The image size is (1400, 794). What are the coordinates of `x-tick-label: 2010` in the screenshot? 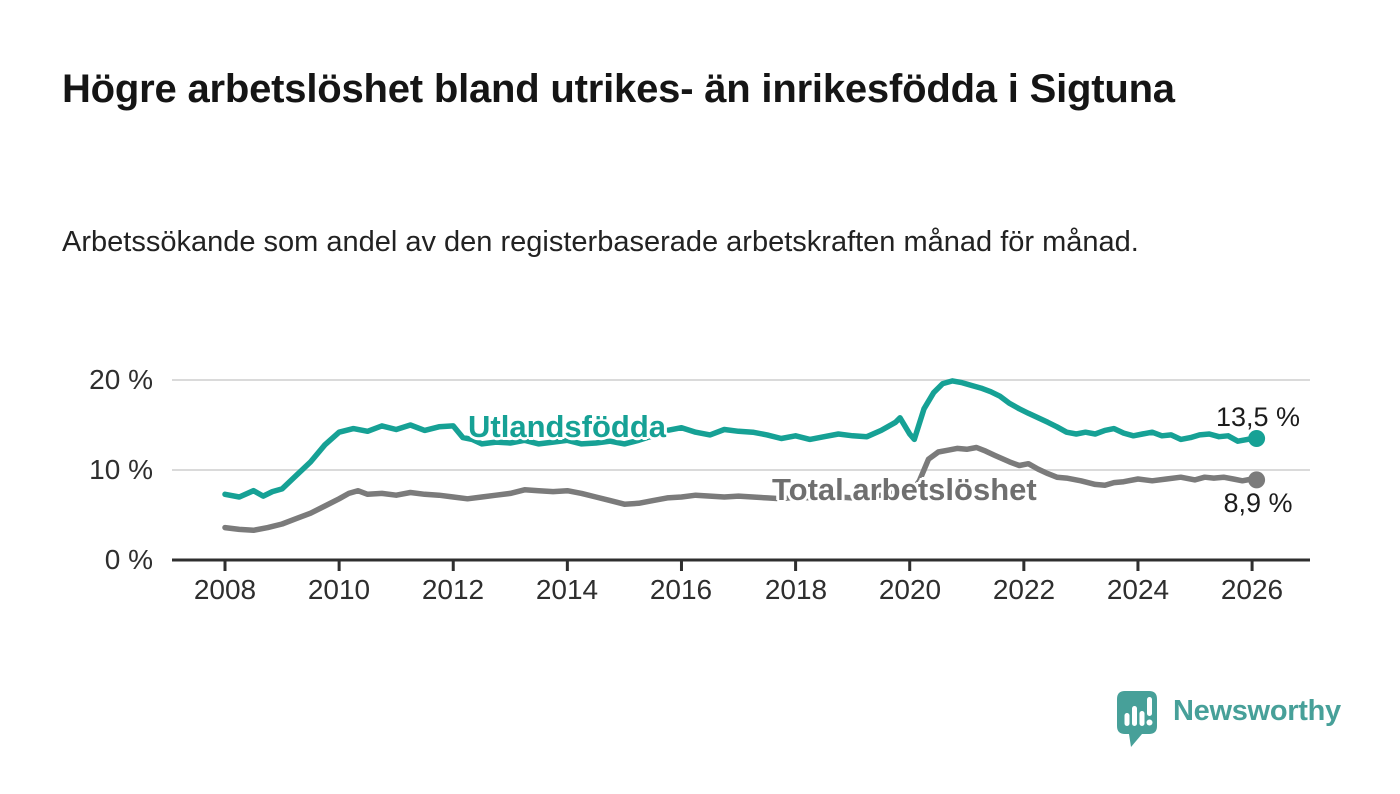 It's located at (339, 589).